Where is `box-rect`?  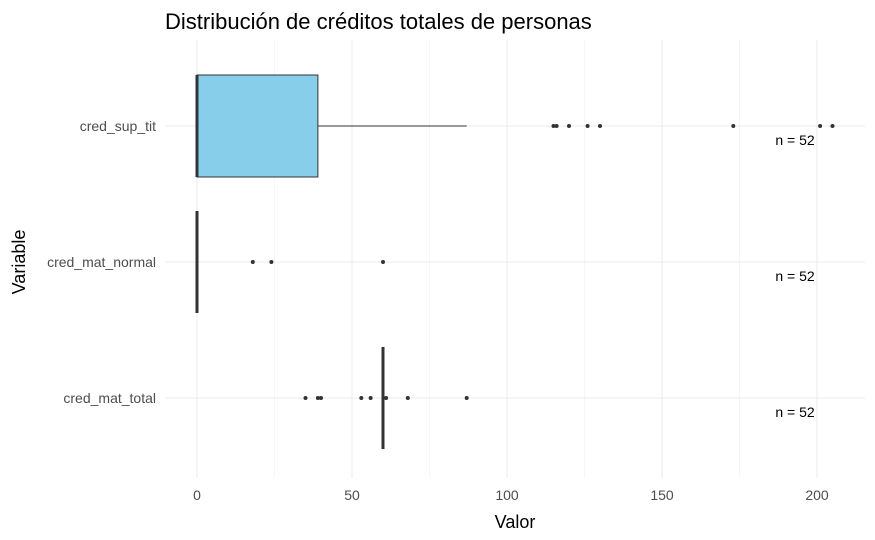
box-rect is located at coordinates (257, 126).